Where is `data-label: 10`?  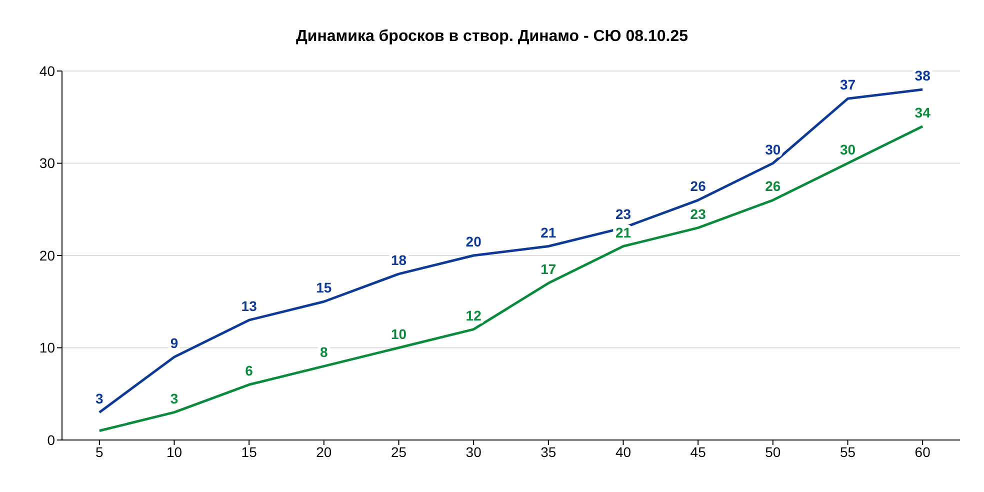 data-label: 10 is located at coordinates (398, 334).